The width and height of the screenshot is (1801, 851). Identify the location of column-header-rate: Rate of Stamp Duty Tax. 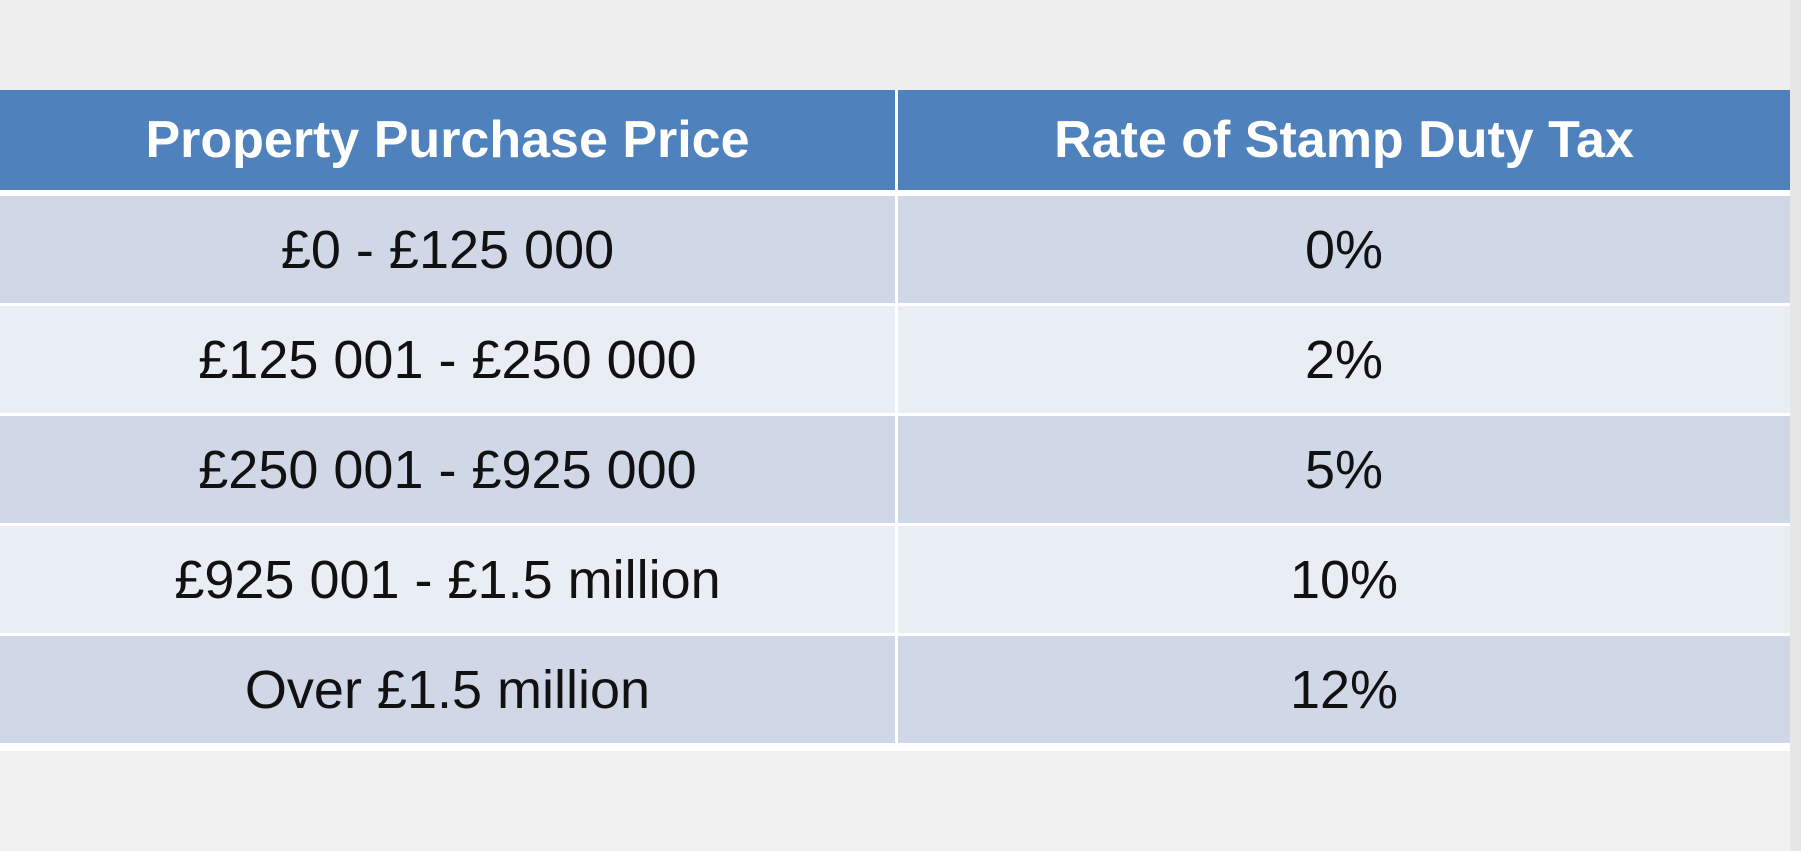
(1344, 143).